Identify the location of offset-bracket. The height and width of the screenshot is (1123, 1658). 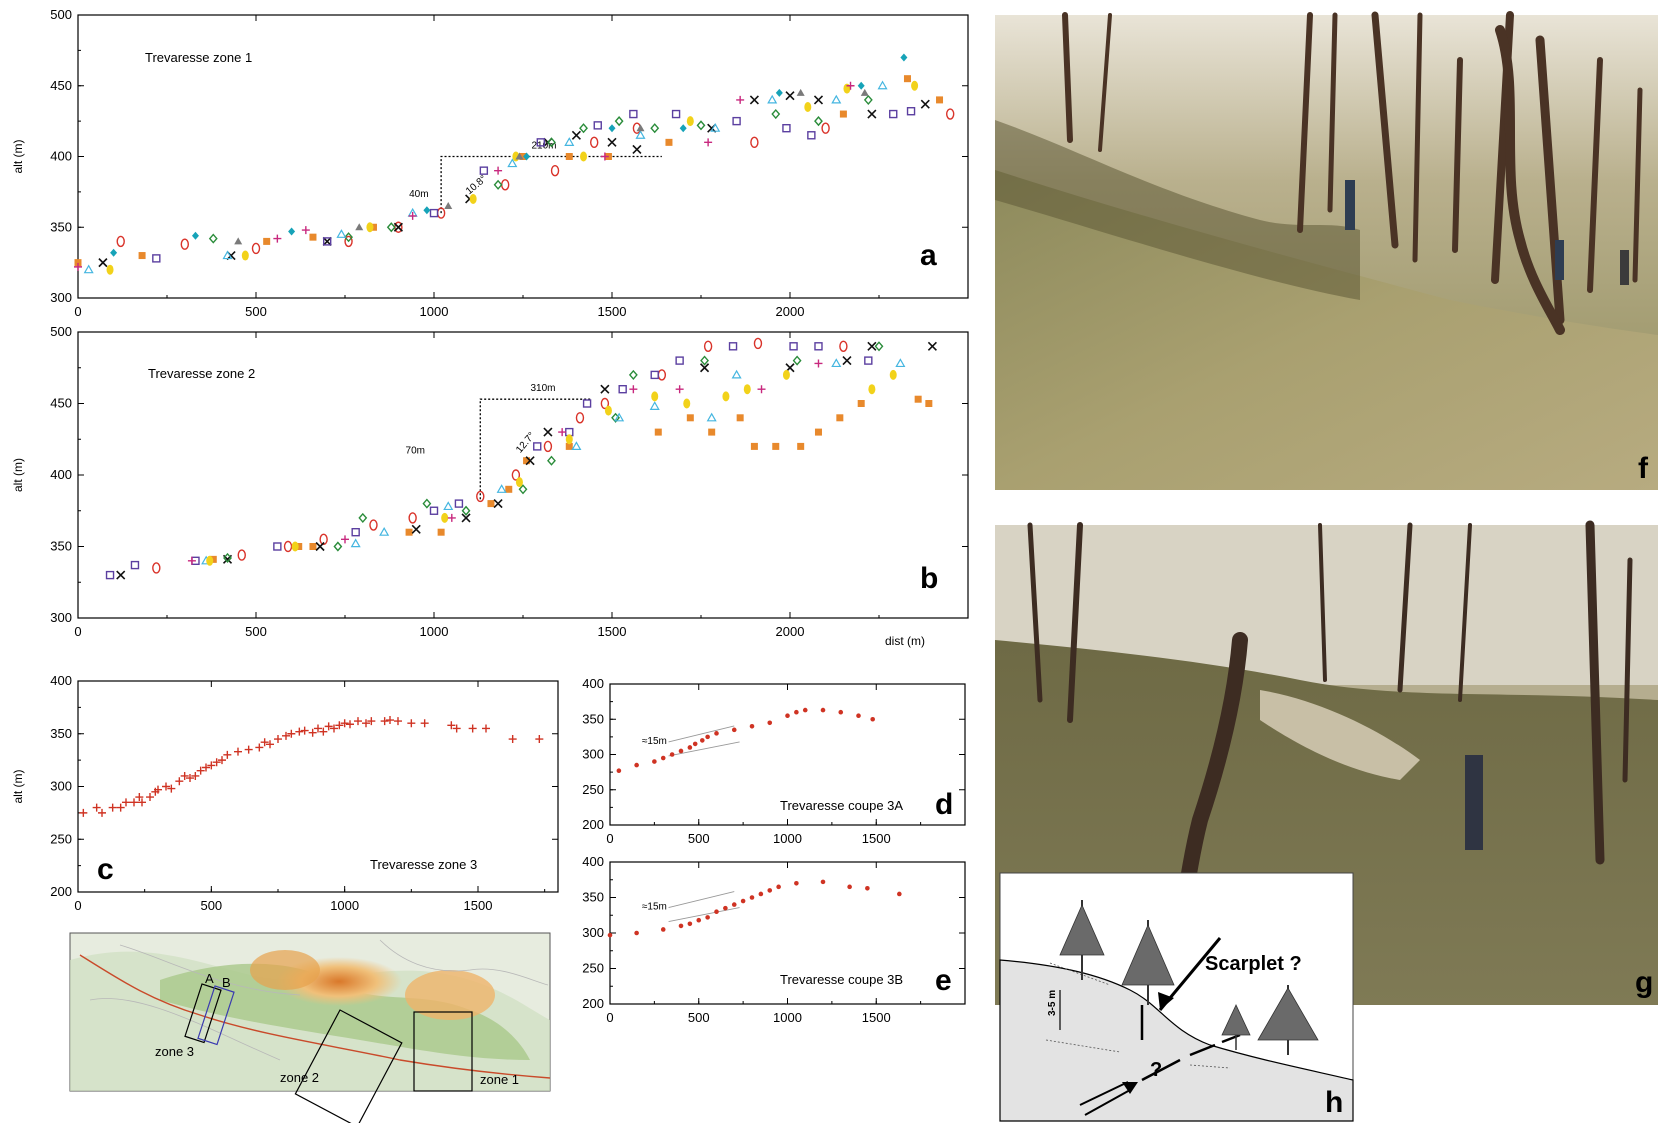
(551, 184).